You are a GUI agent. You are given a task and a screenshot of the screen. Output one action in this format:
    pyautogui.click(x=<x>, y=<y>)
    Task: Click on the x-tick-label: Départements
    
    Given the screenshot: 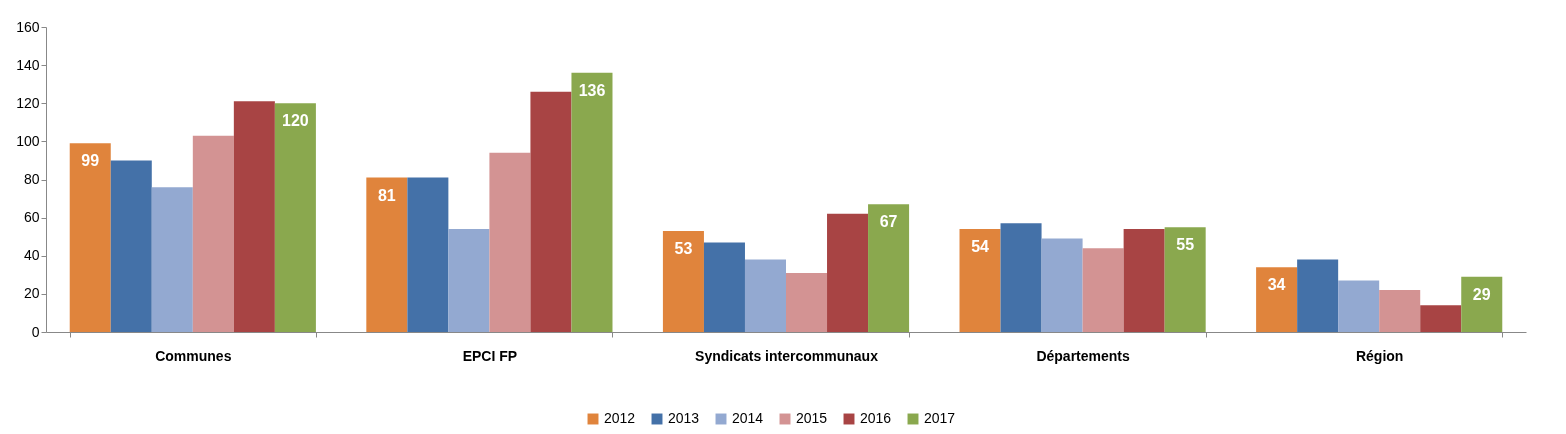 What is the action you would take?
    pyautogui.click(x=1083, y=355)
    